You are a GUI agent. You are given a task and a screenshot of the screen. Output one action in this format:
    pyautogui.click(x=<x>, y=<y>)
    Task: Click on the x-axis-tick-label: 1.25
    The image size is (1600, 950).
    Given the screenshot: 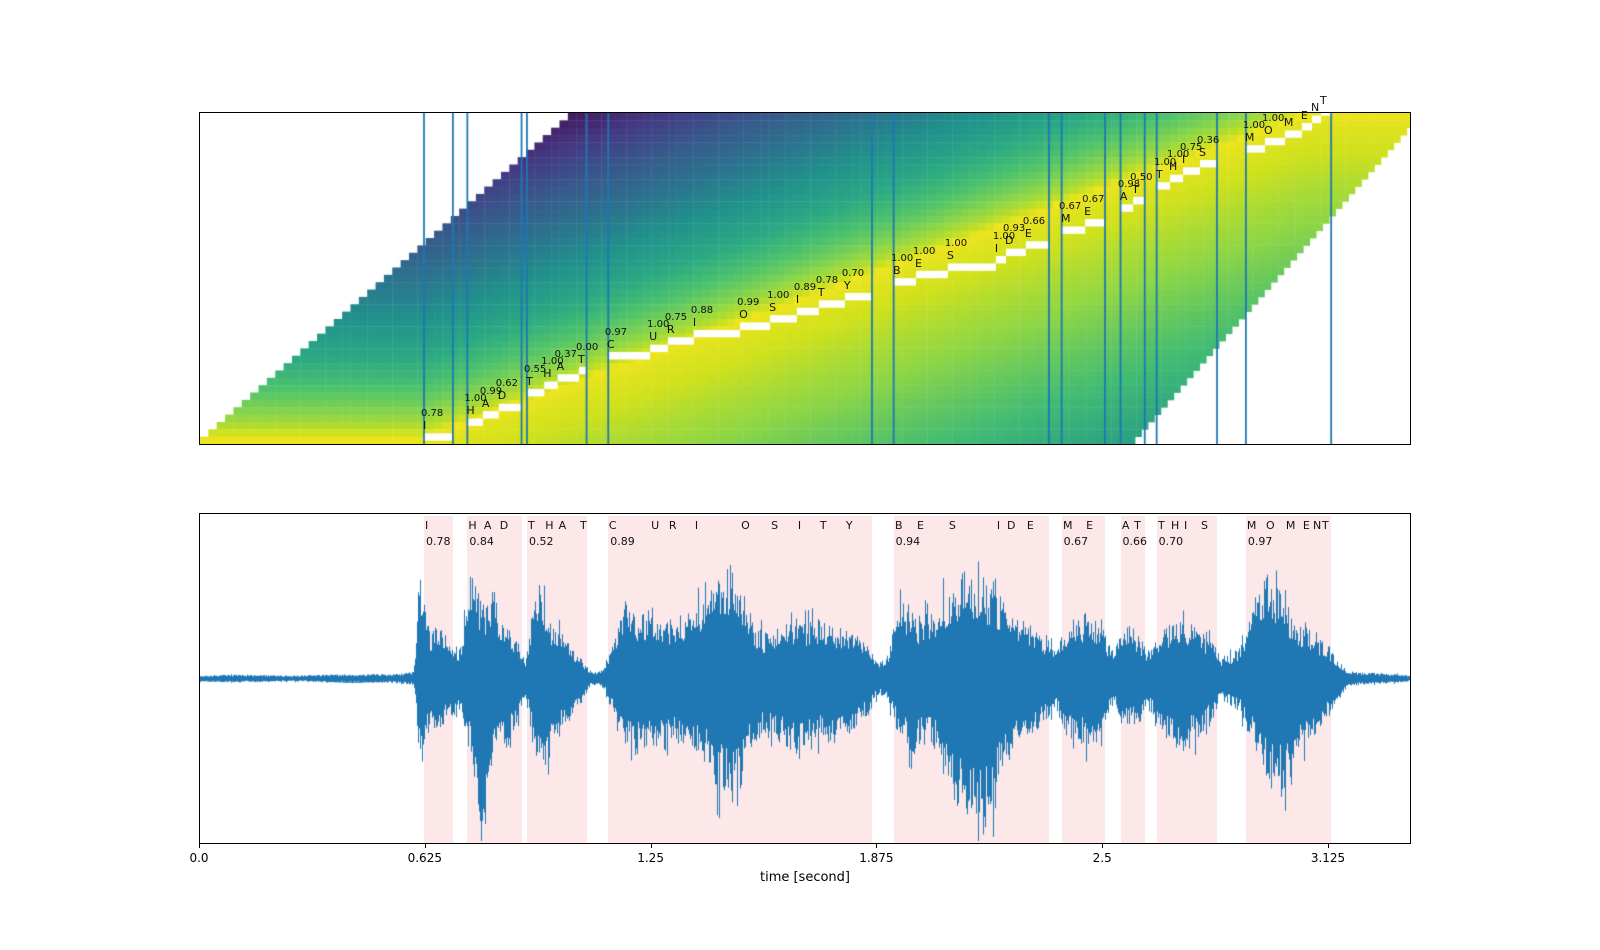 What is the action you would take?
    pyautogui.click(x=650, y=858)
    